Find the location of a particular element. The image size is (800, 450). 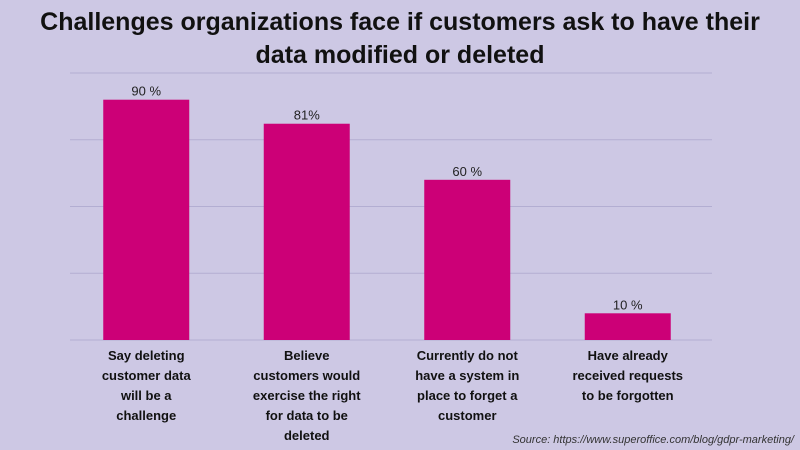

category-label-1-line-0: Believe is located at coordinates (307, 355).